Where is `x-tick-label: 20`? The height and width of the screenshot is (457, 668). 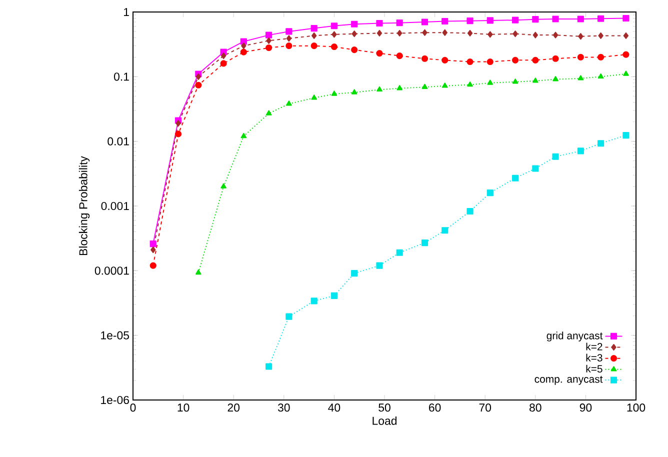
x-tick-label: 20 is located at coordinates (234, 408).